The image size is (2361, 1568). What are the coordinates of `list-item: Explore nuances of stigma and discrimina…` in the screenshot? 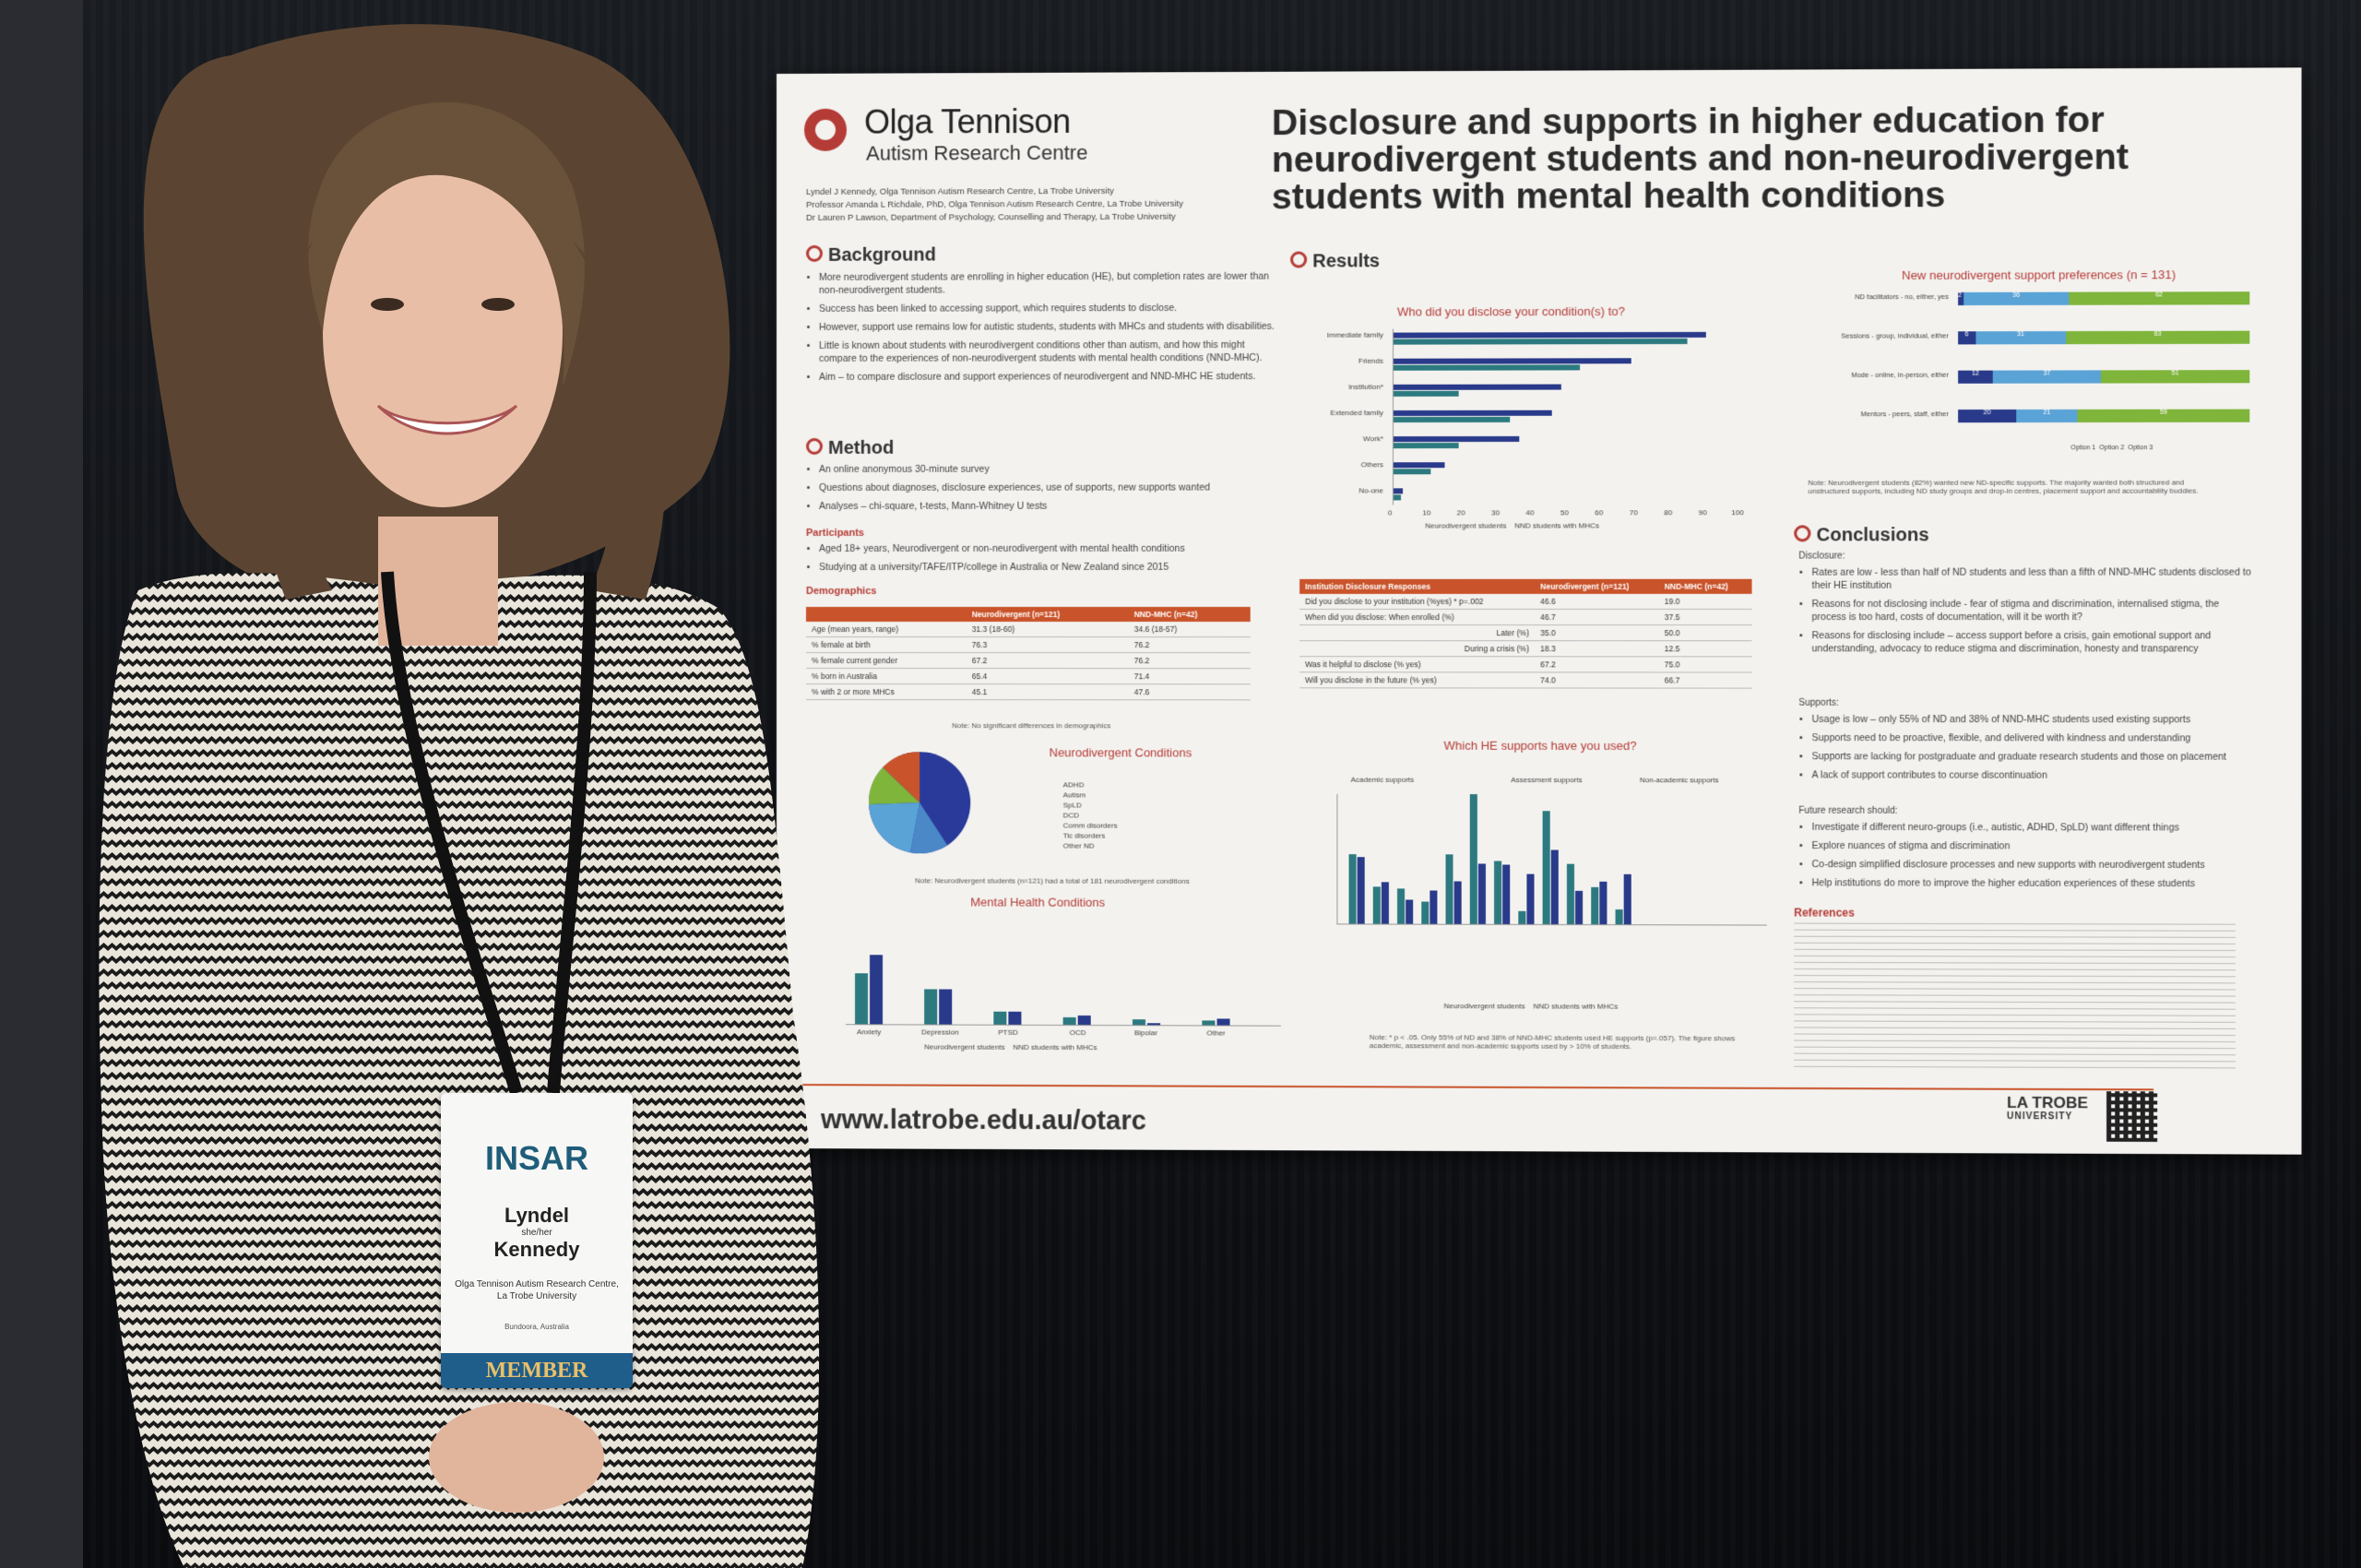 It's located at (2032, 846).